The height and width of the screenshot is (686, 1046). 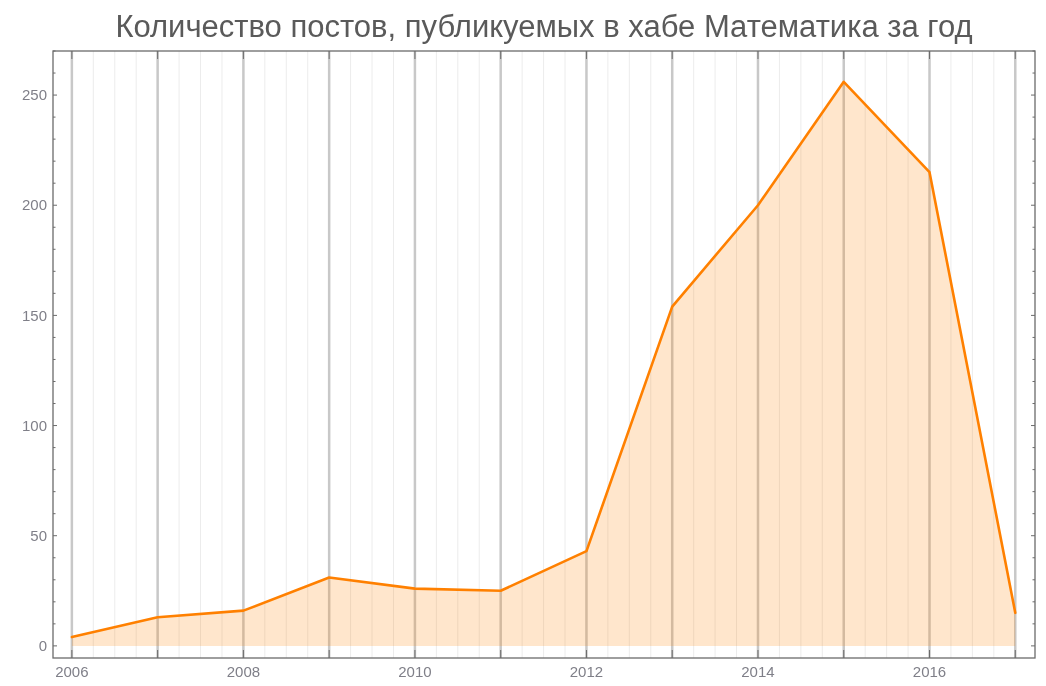 What do you see at coordinates (243, 671) in the screenshot?
I see `x-tick-label: 2008` at bounding box center [243, 671].